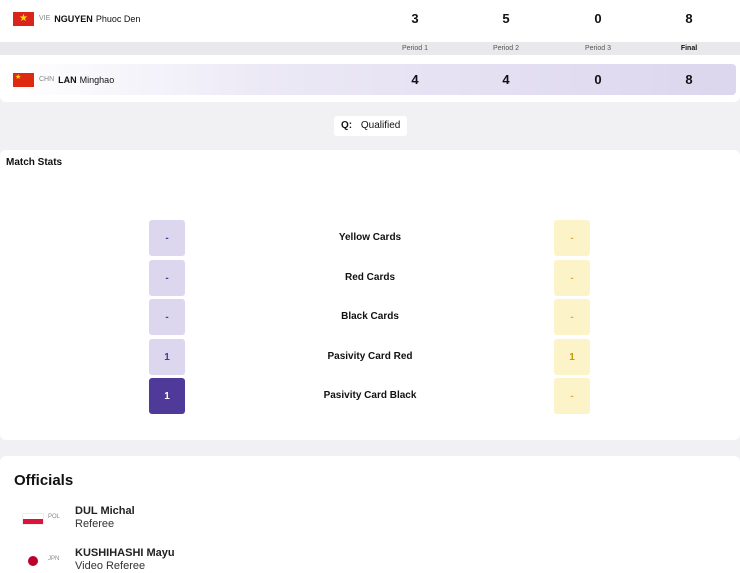 This screenshot has height=573, width=740. I want to click on stat-label: Yellow Cards, so click(370, 237).